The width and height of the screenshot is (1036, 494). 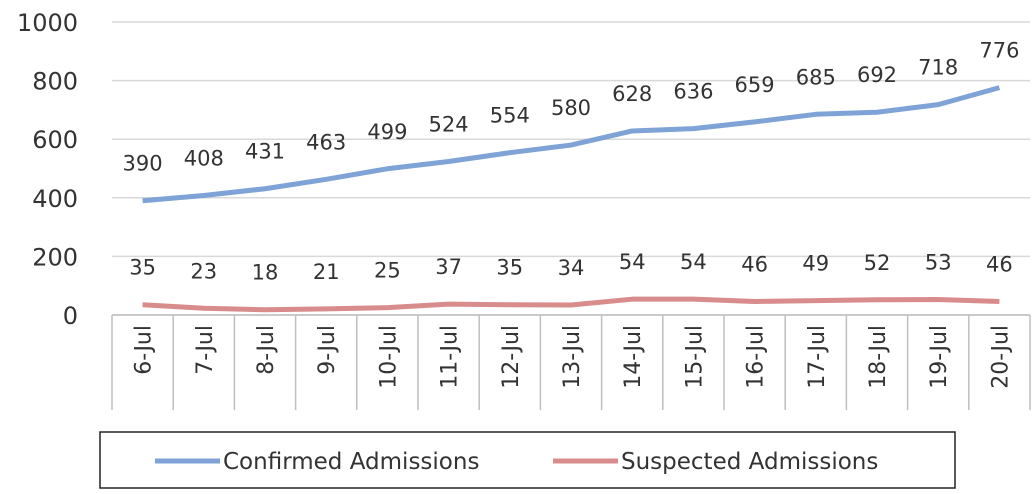 I want to click on data-label: 659, so click(x=755, y=85).